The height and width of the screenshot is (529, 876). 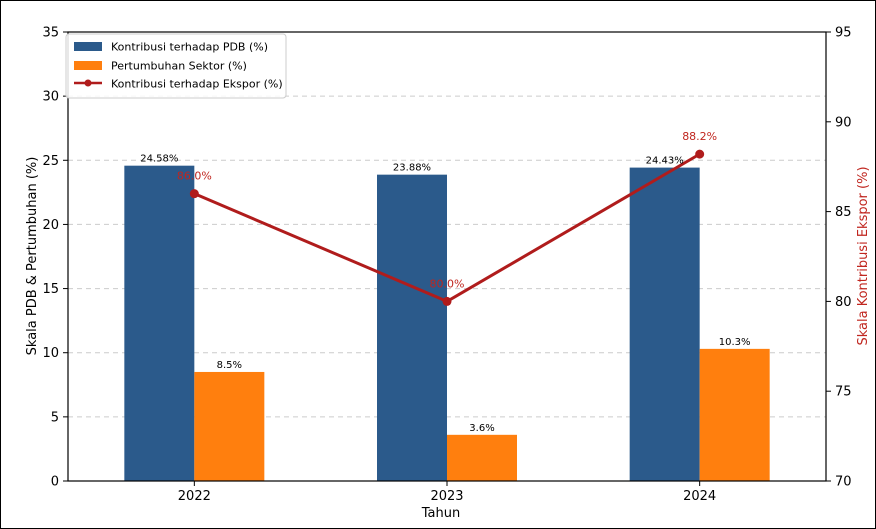 What do you see at coordinates (50, 161) in the screenshot?
I see `y-tick-label: 25` at bounding box center [50, 161].